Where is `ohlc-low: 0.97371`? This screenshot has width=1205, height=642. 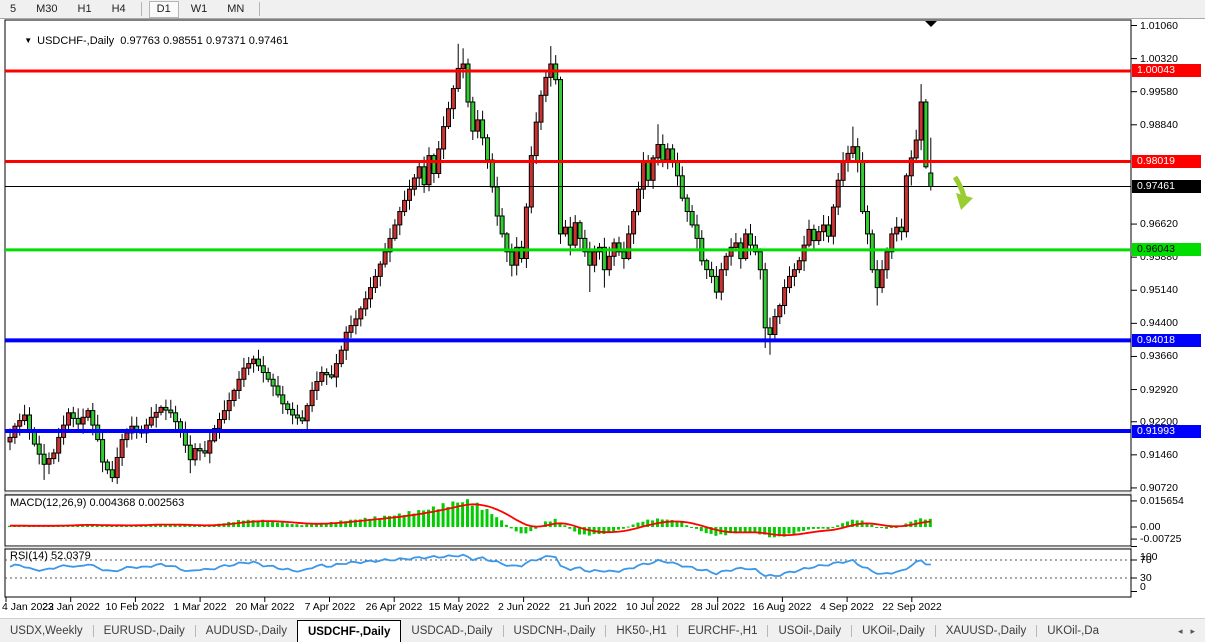 ohlc-low: 0.97371 is located at coordinates (225, 41).